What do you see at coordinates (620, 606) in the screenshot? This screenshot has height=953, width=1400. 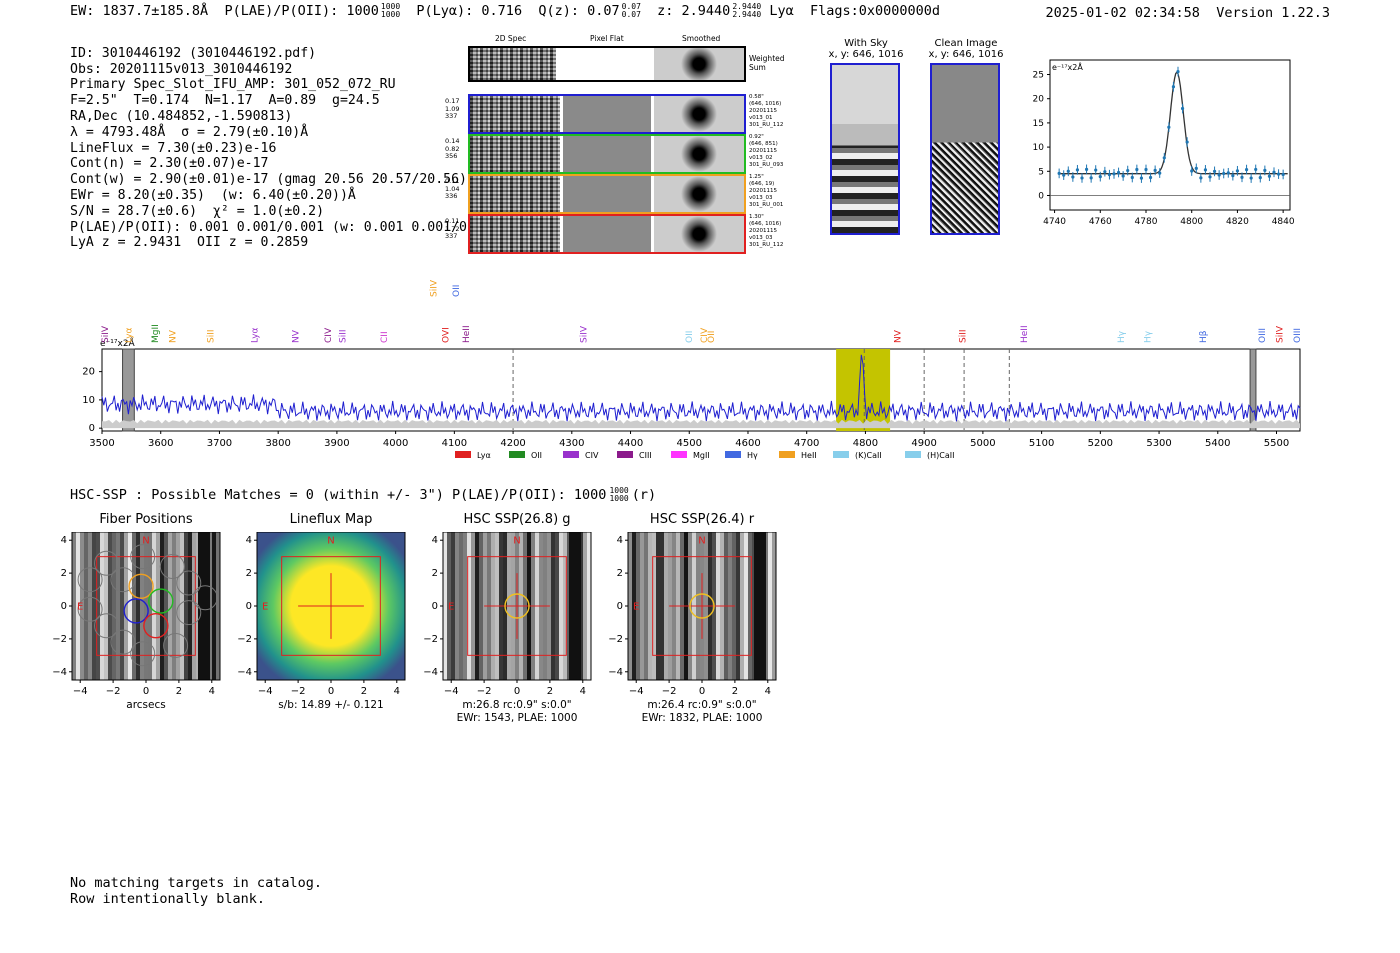 I see `hsc-ytick-label: 0` at bounding box center [620, 606].